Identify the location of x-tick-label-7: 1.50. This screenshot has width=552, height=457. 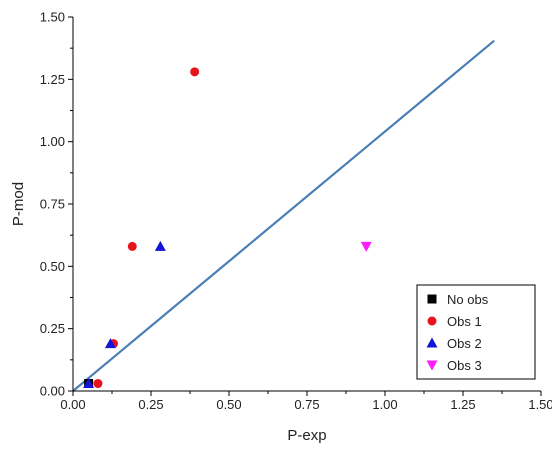
(540, 404).